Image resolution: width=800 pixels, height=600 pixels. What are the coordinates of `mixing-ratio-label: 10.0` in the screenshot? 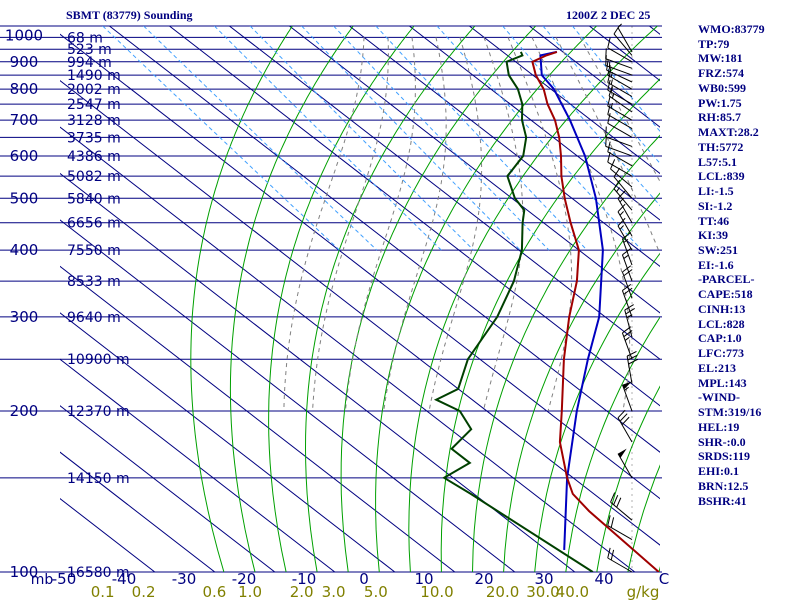 It's located at (436, 591).